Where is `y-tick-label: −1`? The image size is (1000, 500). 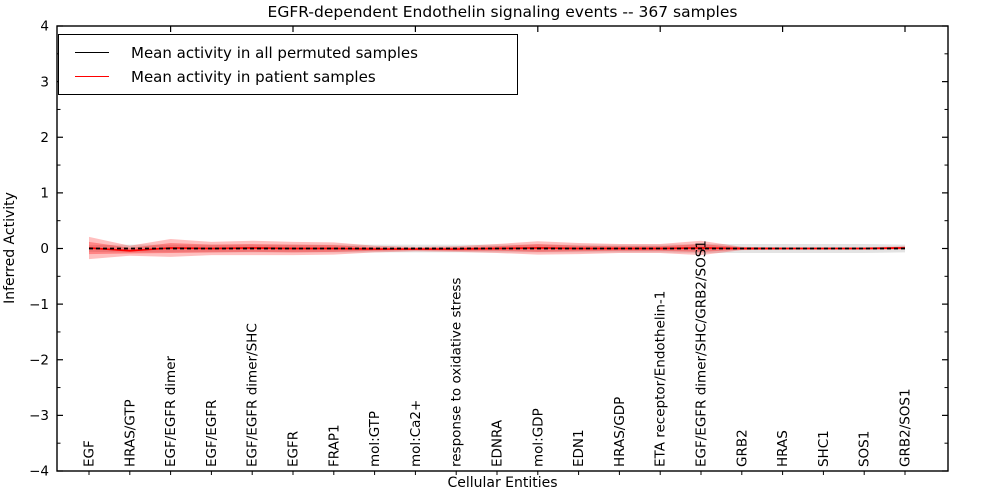
y-tick-label: −1 is located at coordinates (39, 305).